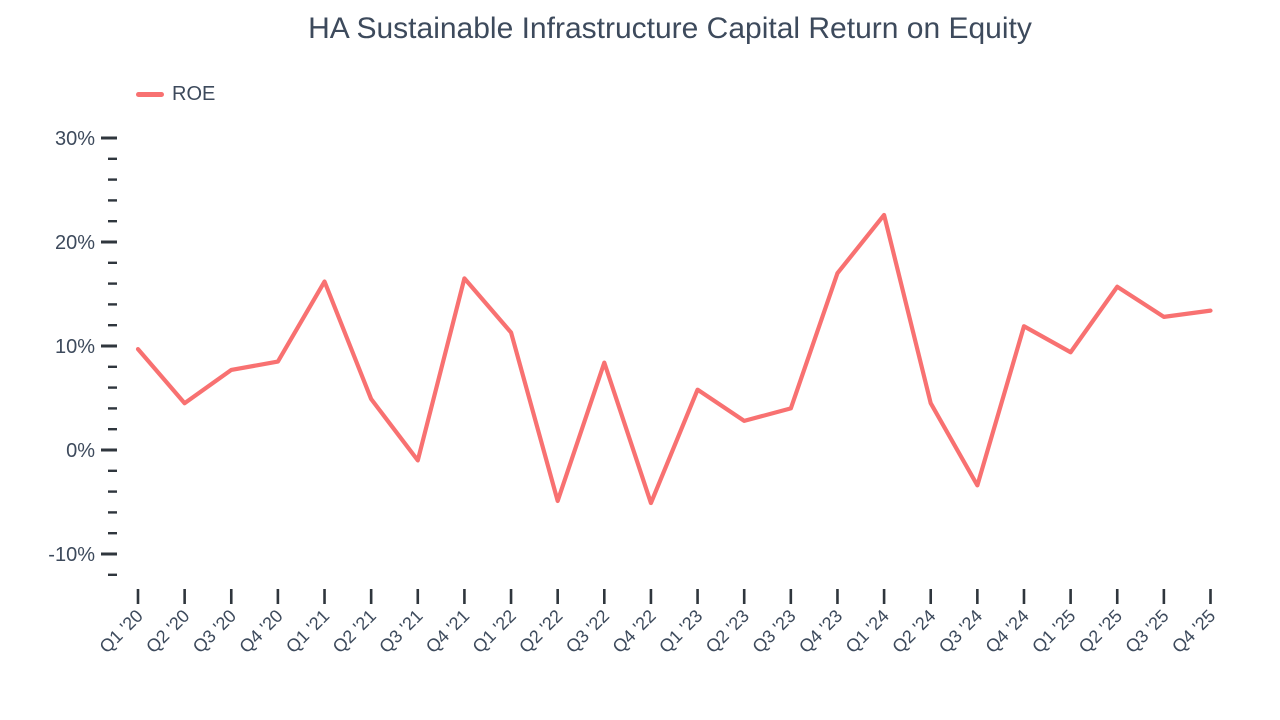 This screenshot has height=720, width=1280. Describe the element at coordinates (71, 555) in the screenshot. I see `y-axis-tick-label: -10%` at that location.